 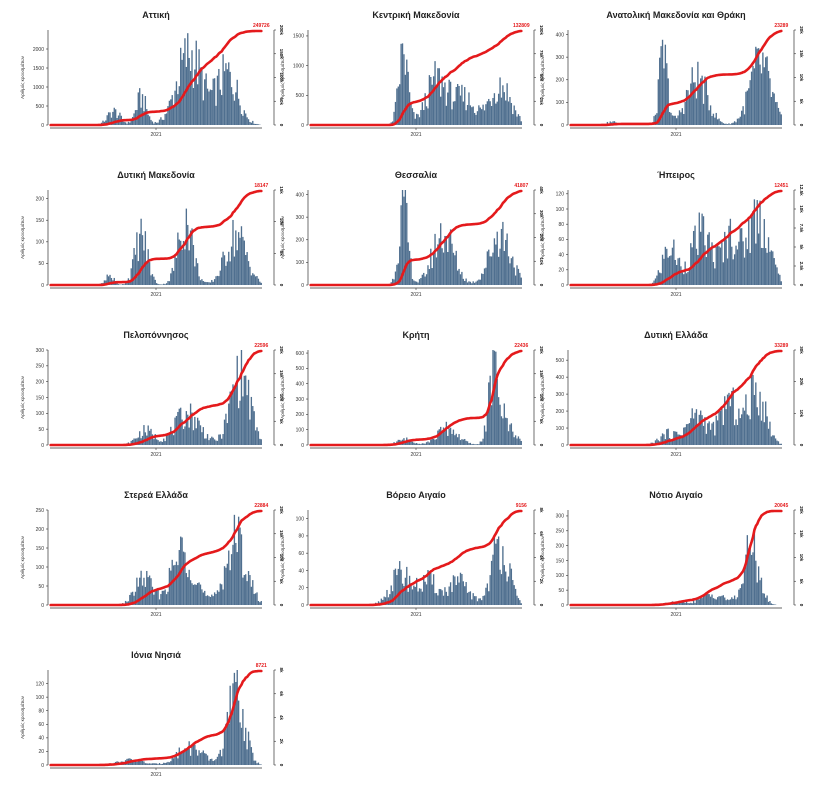 What do you see at coordinates (560, 532) in the screenshot?
I see `y-tick-label: 250` at bounding box center [560, 532].